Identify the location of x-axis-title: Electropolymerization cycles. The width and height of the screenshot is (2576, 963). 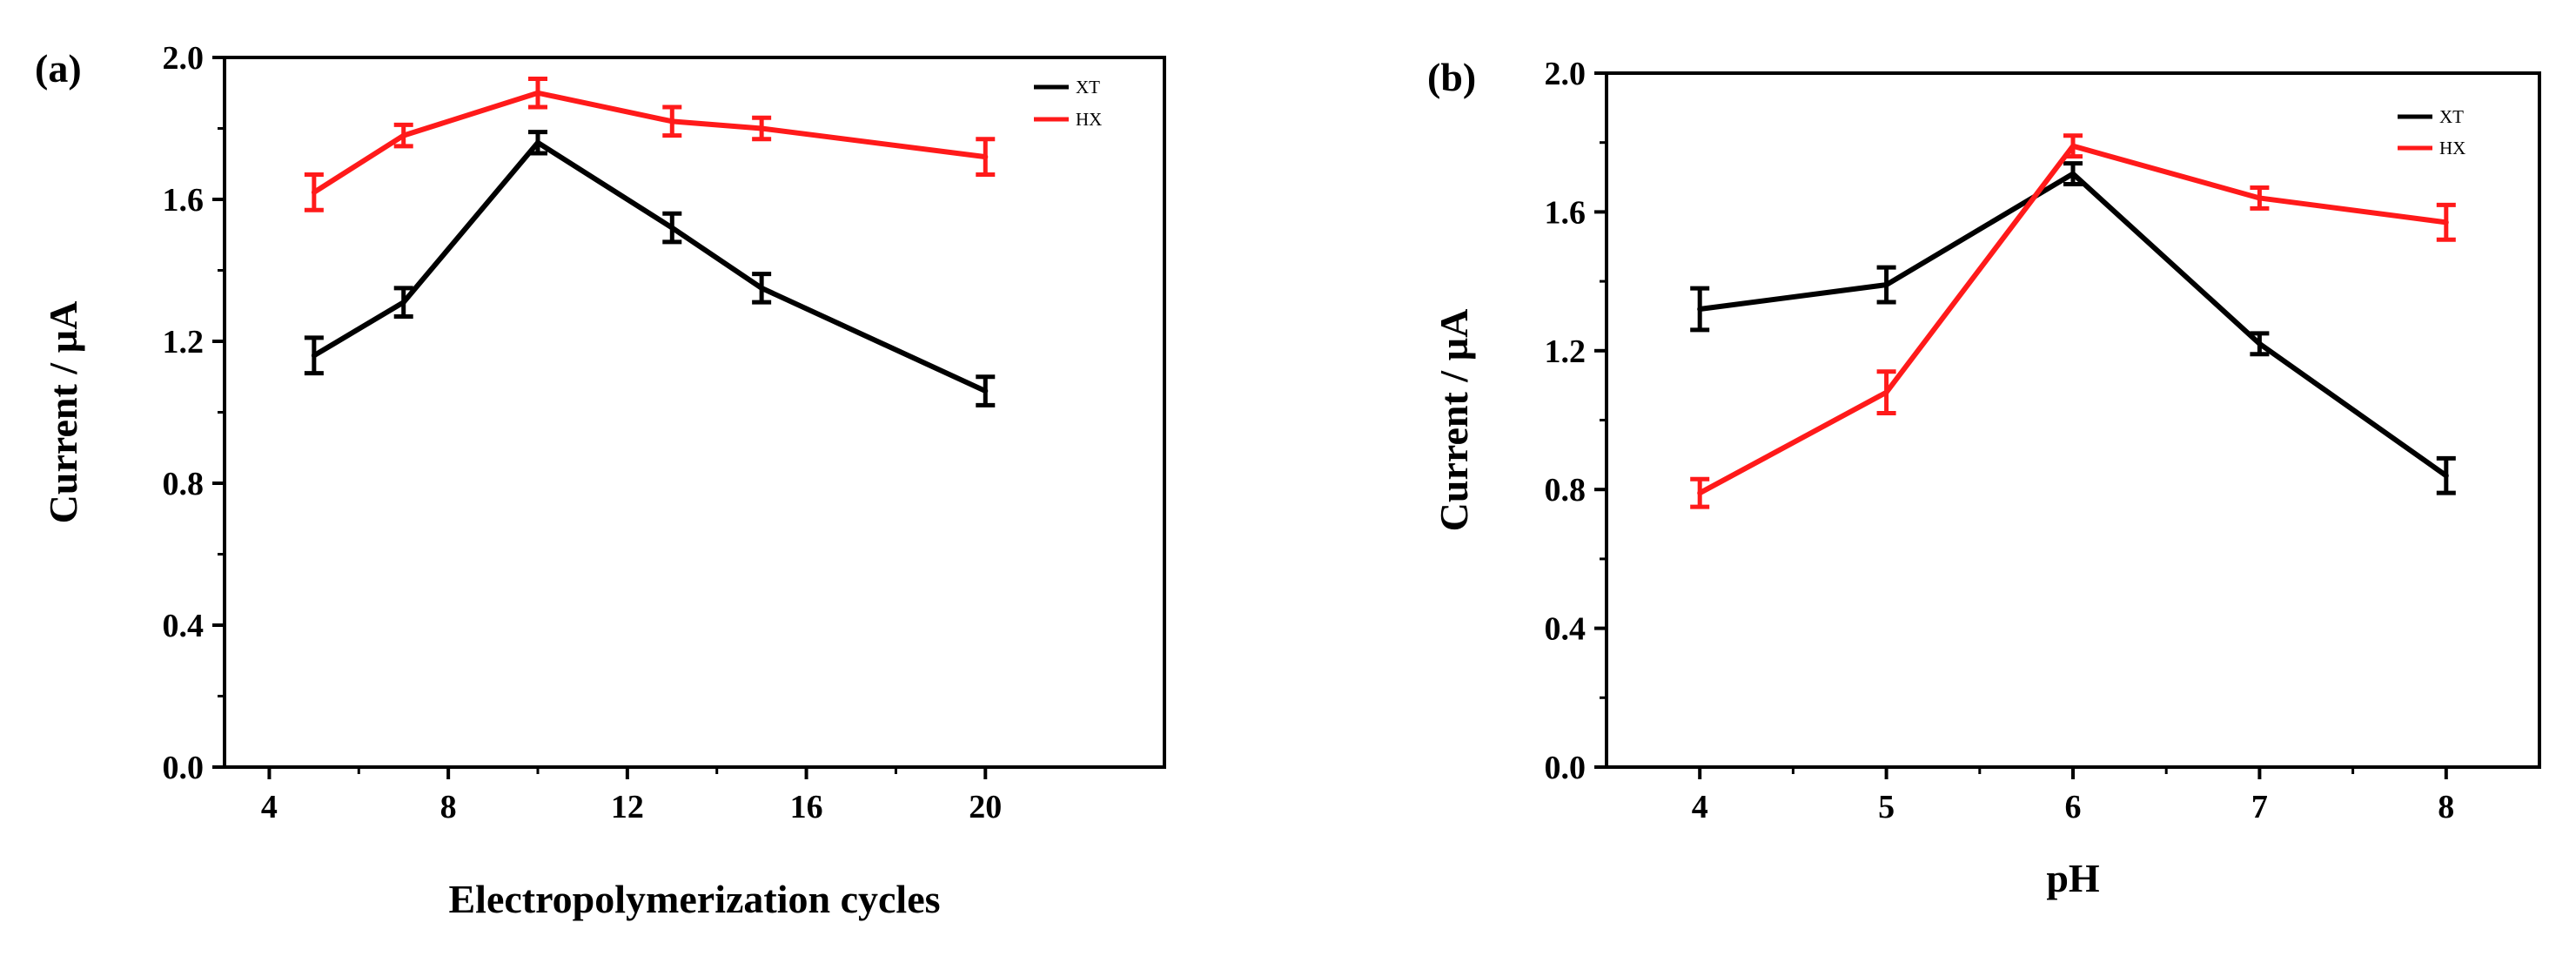
(694, 899).